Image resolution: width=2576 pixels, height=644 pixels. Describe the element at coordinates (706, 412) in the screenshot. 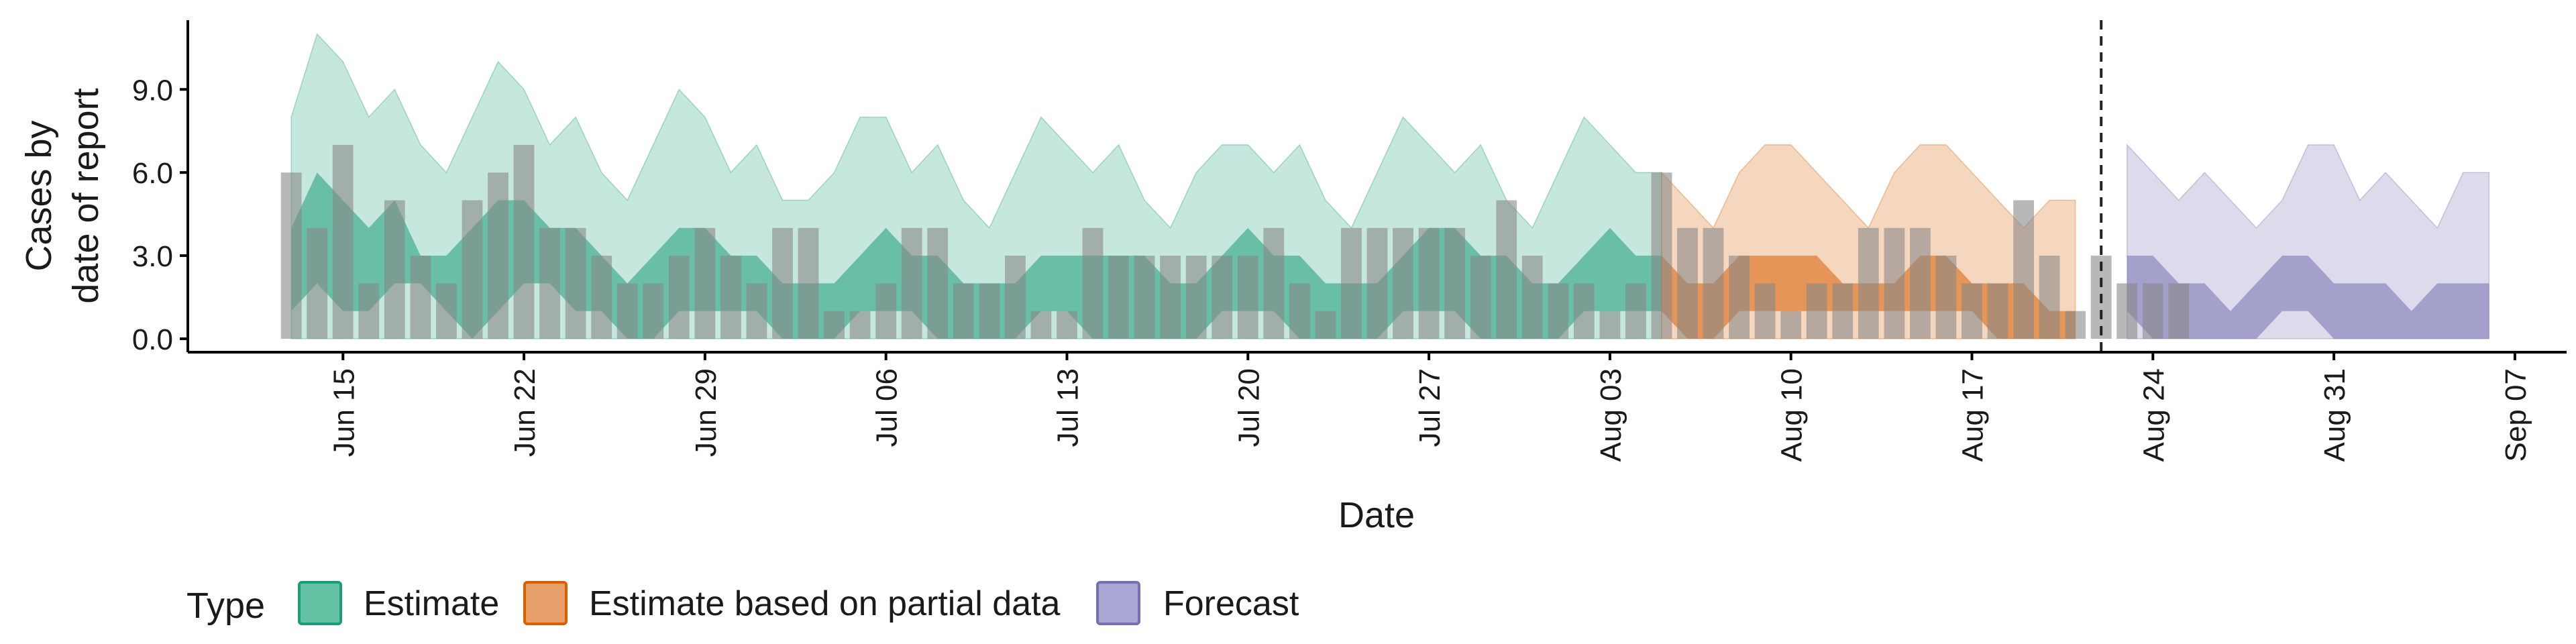

I see `x-tick-label: Jun 29` at that location.